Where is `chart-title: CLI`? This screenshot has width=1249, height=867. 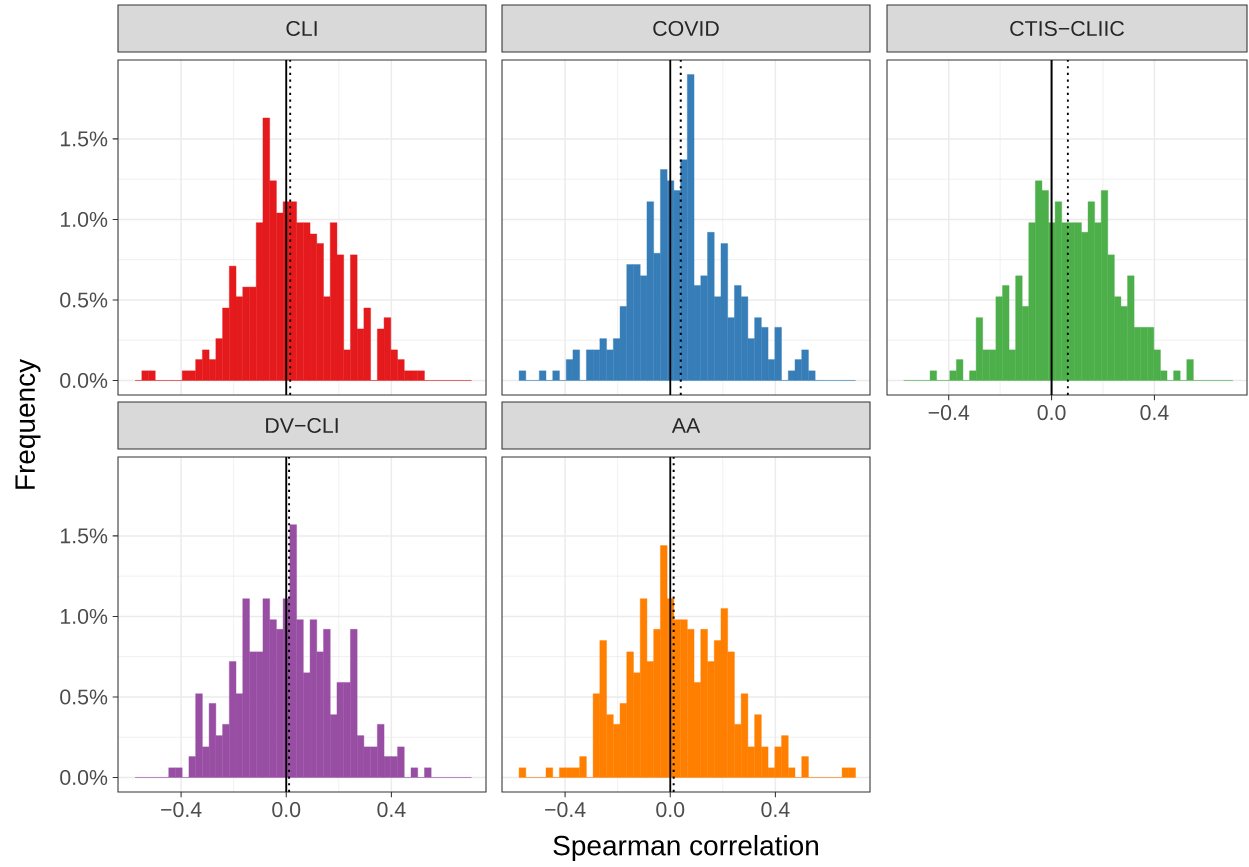 chart-title: CLI is located at coordinates (301, 28).